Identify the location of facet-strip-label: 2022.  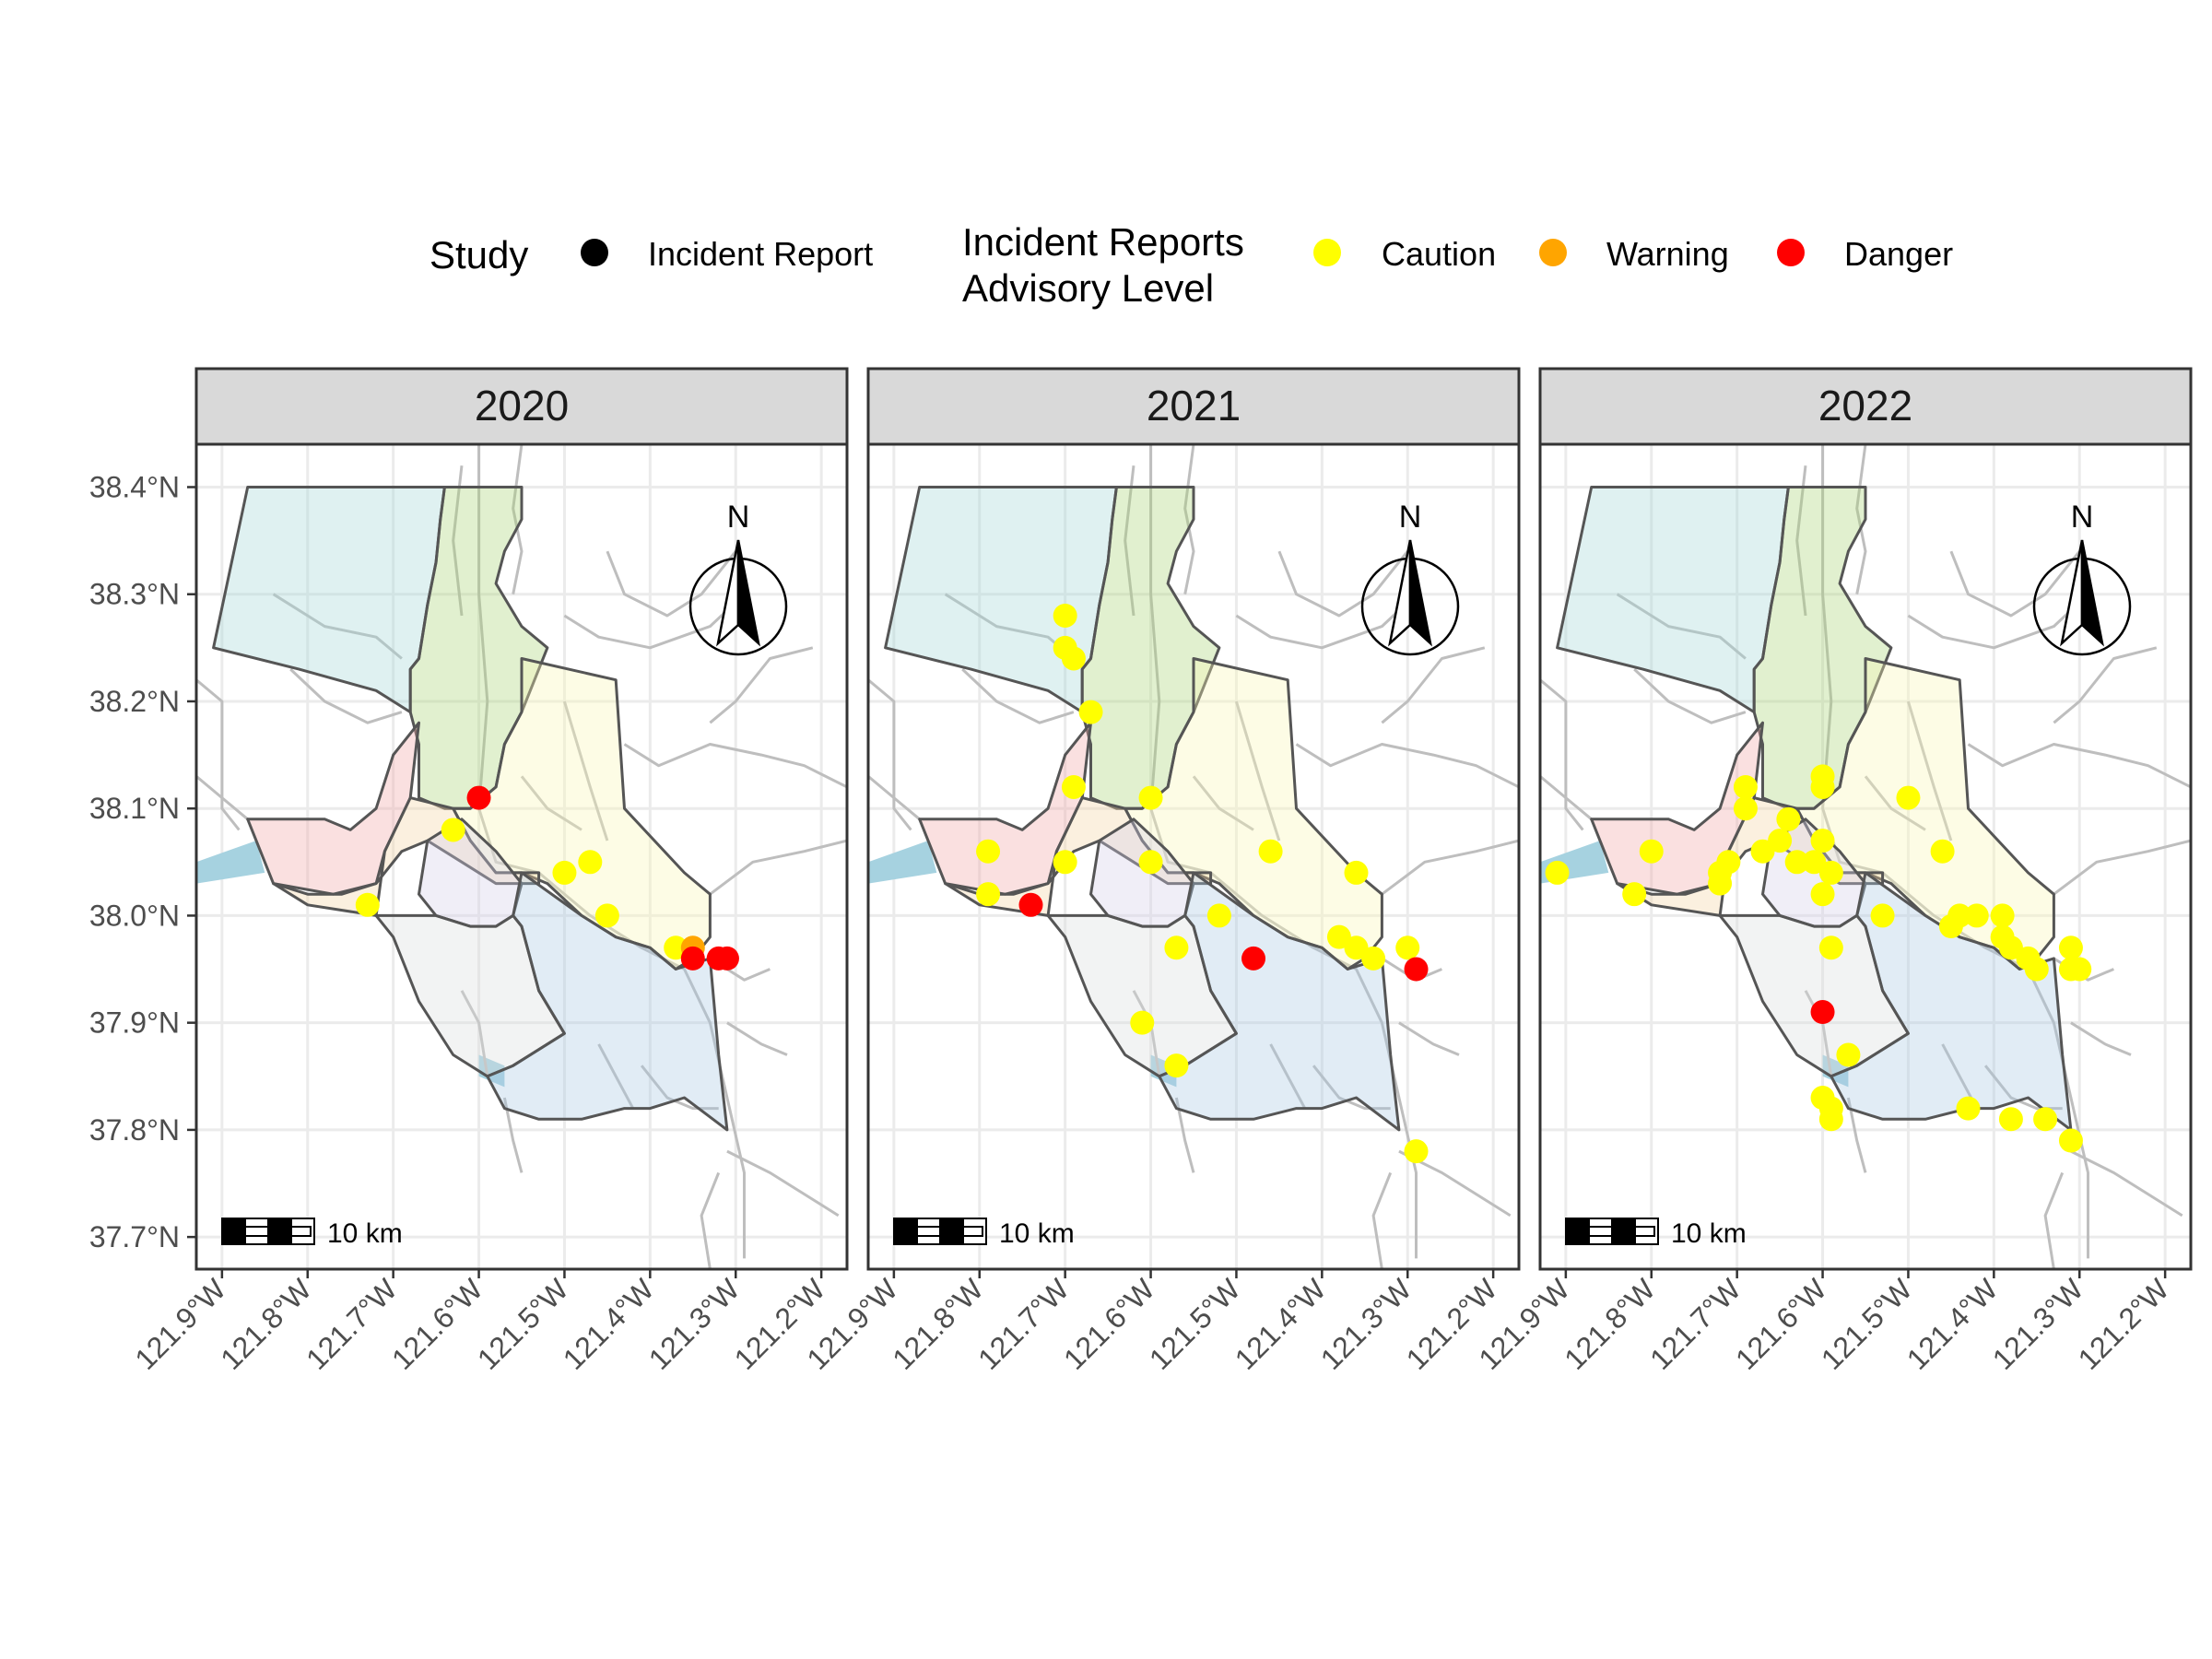
(1865, 405).